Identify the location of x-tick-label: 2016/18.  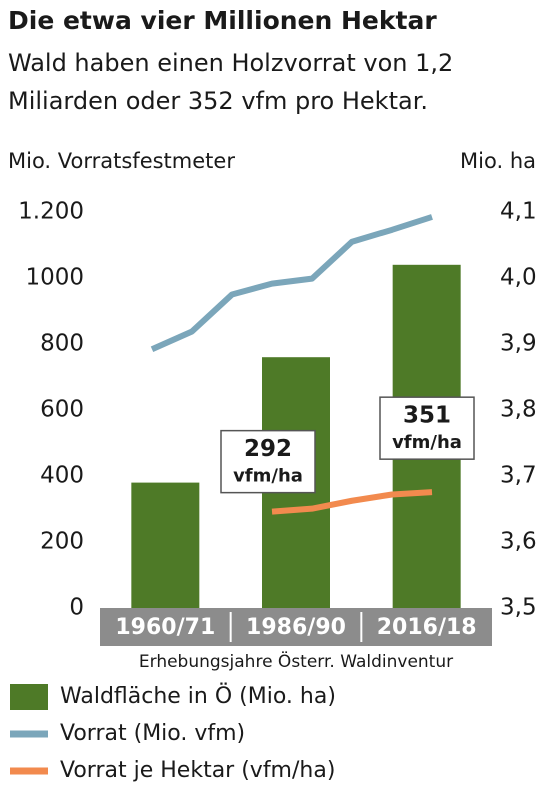
(427, 627).